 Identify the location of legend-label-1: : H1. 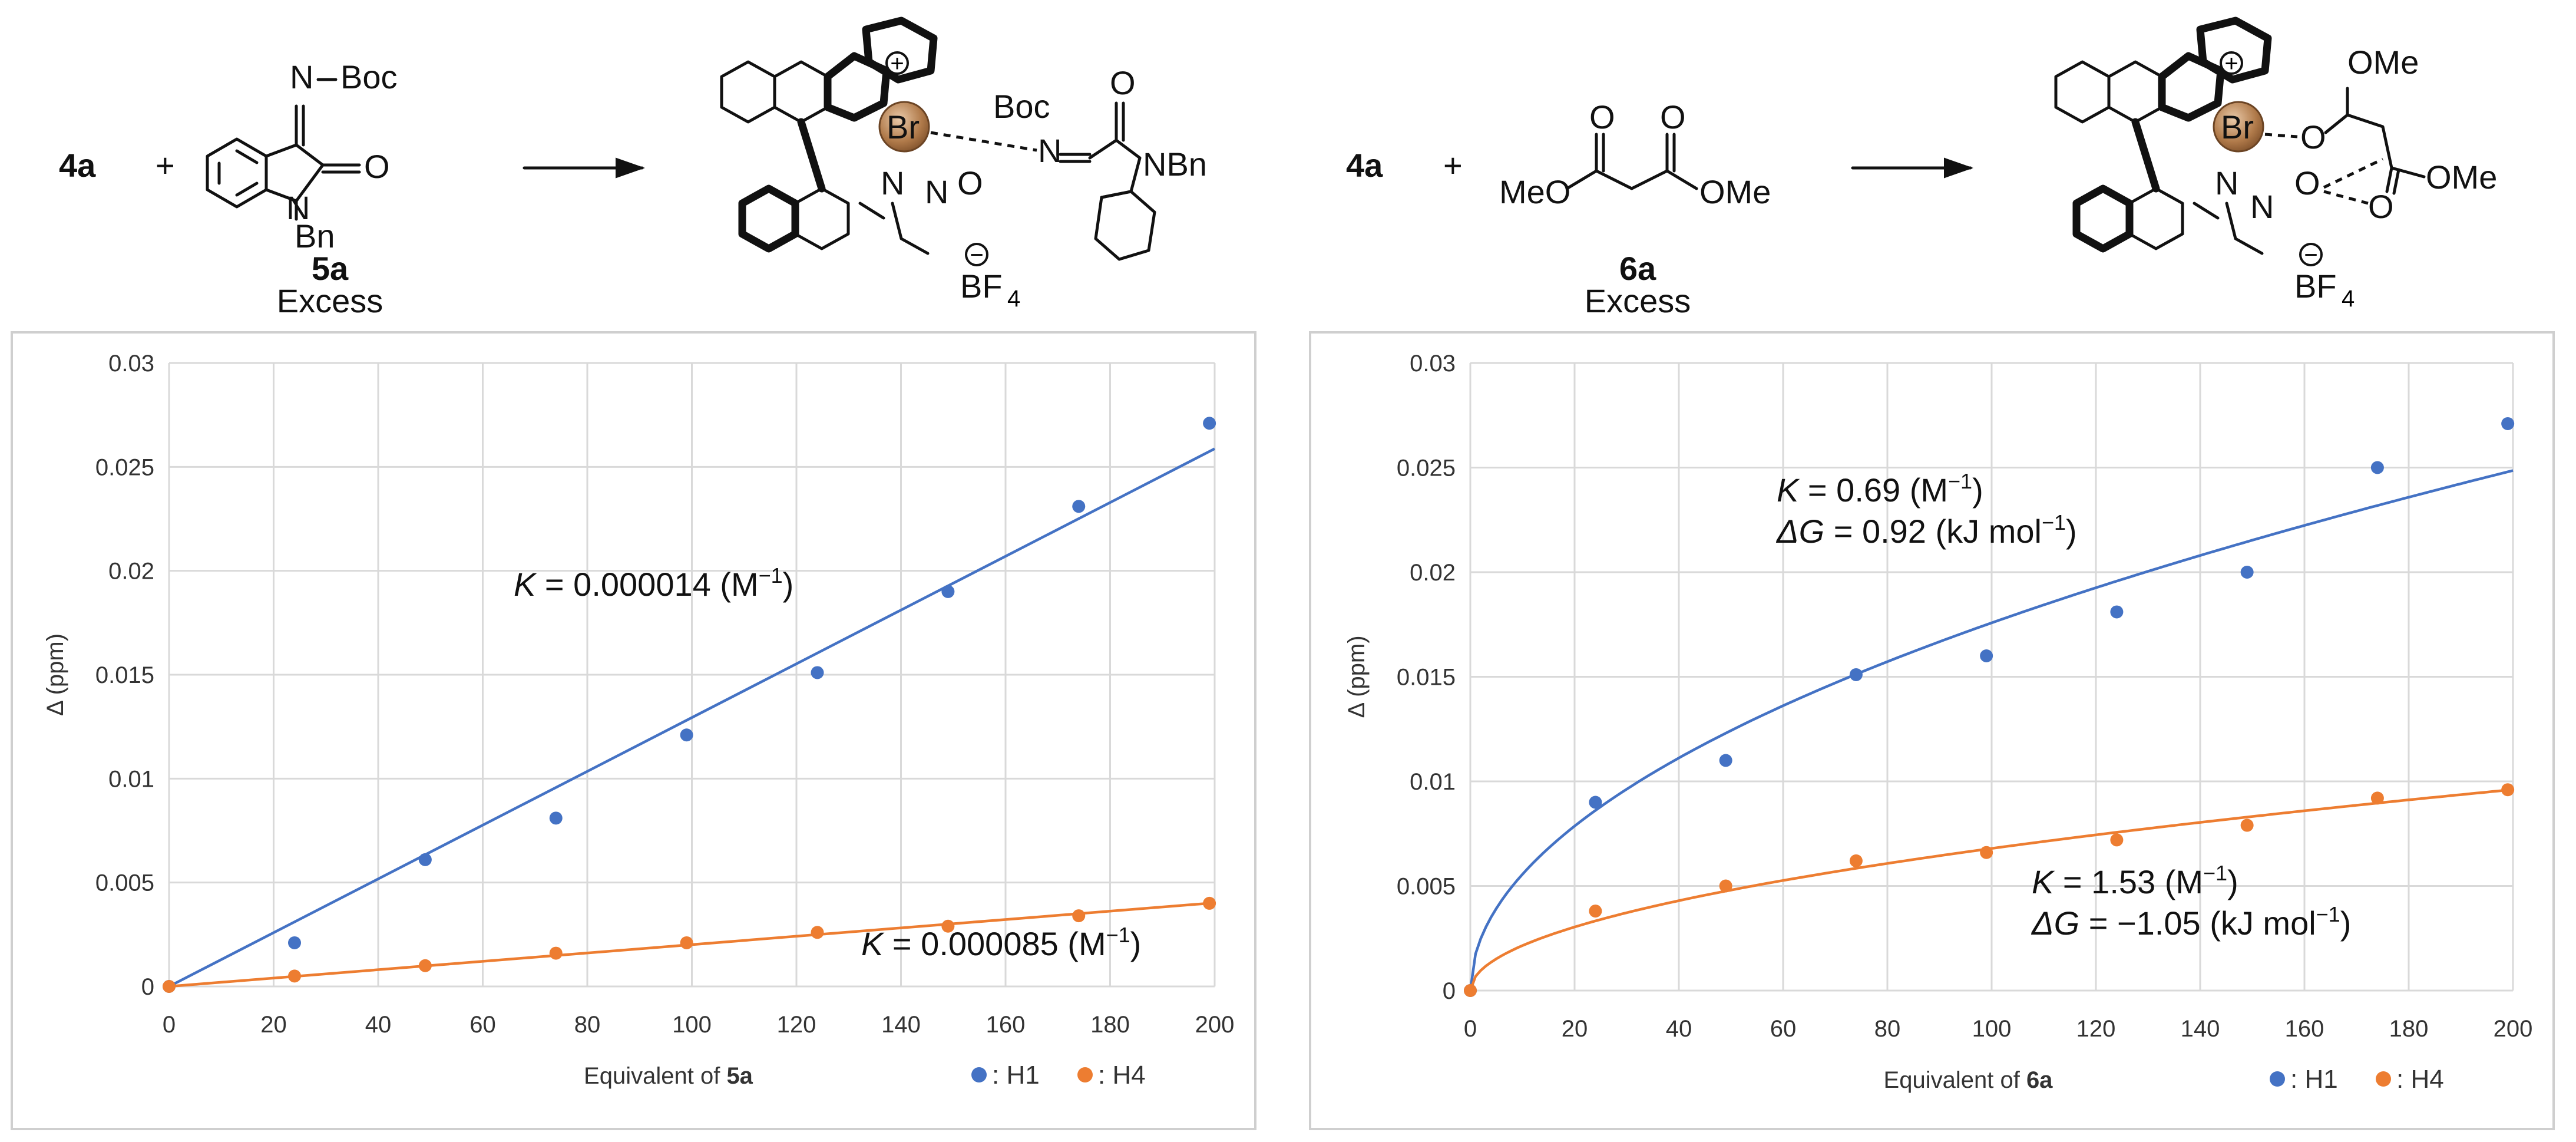
(1016, 1075).